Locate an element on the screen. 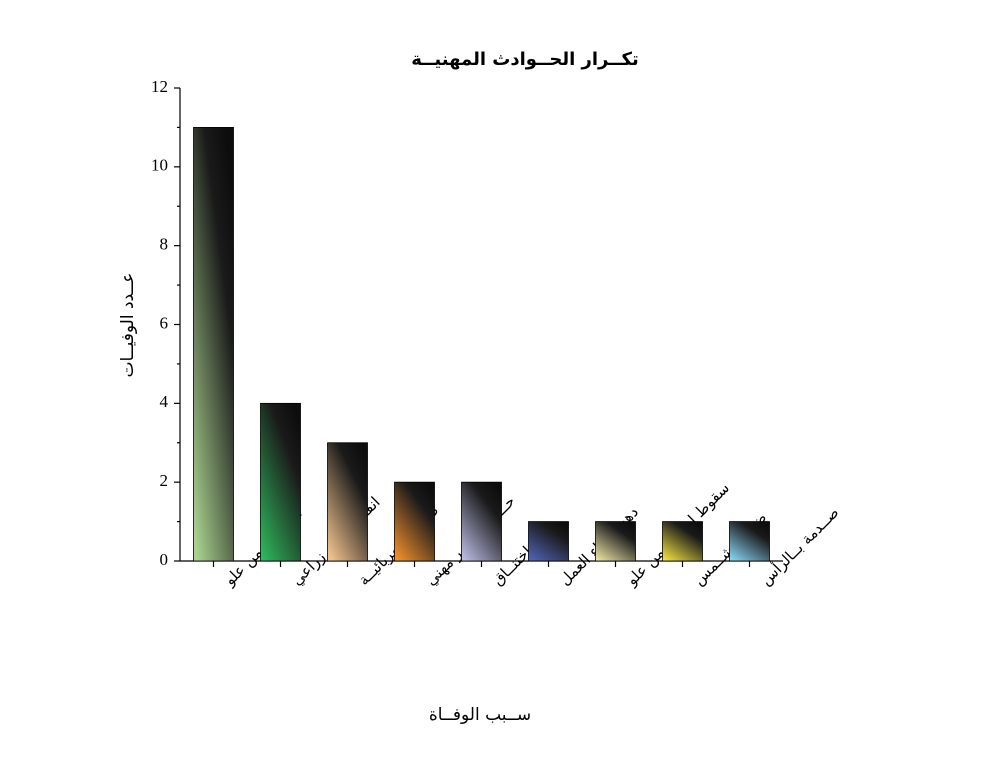 The image size is (1003, 773). x-axis-label: ســبب الوفــاة is located at coordinates (480, 715).